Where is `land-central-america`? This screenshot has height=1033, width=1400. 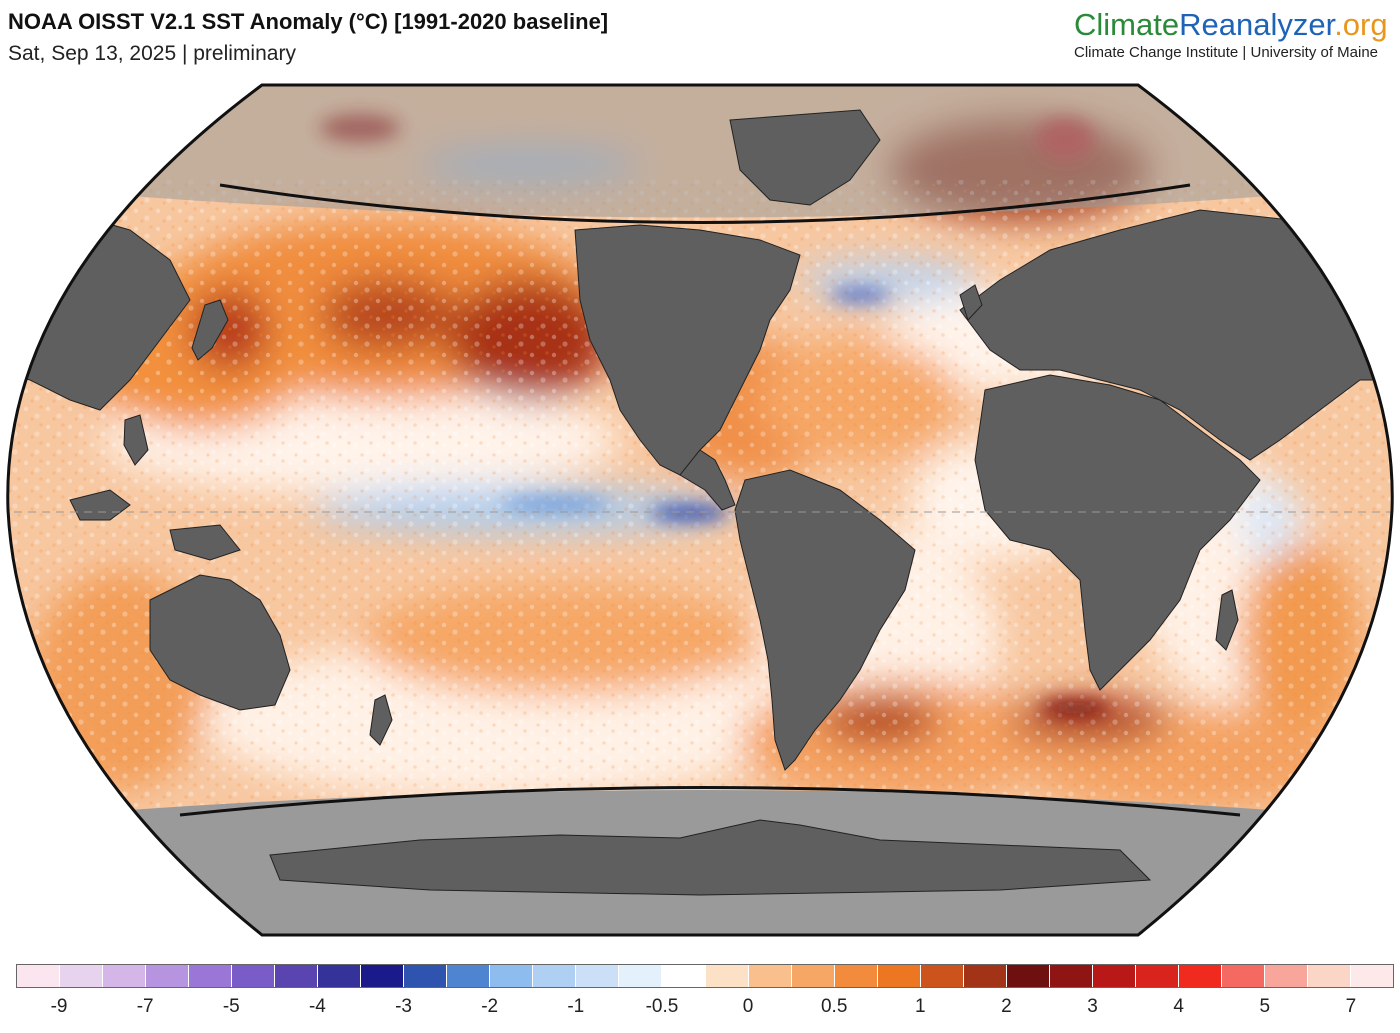
land-central-america is located at coordinates (707, 480).